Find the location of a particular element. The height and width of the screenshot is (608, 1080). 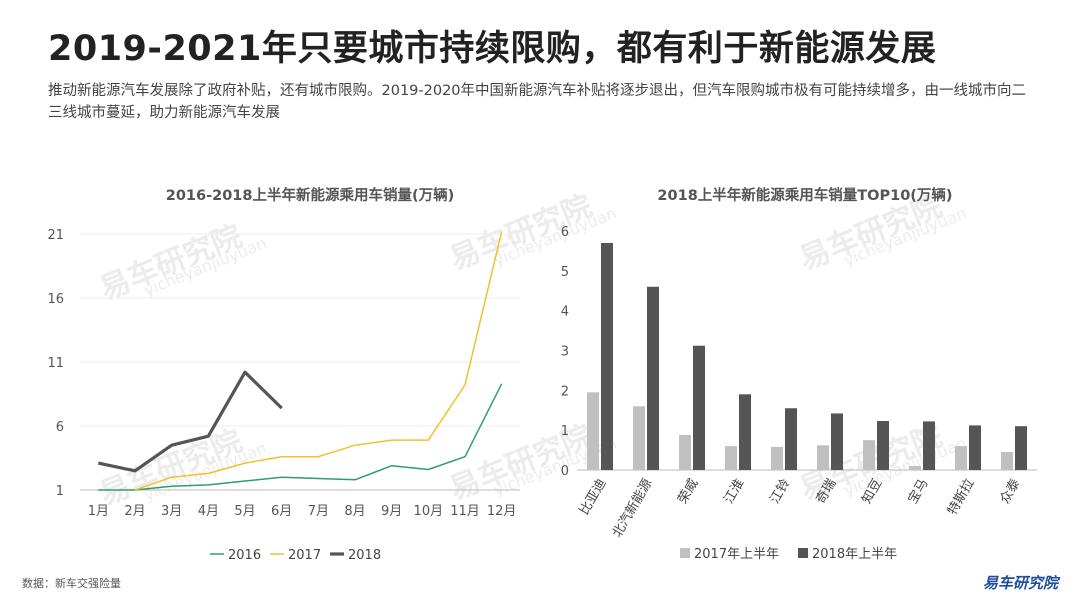

bar-众泰-2018年上半年 is located at coordinates (1021, 448).